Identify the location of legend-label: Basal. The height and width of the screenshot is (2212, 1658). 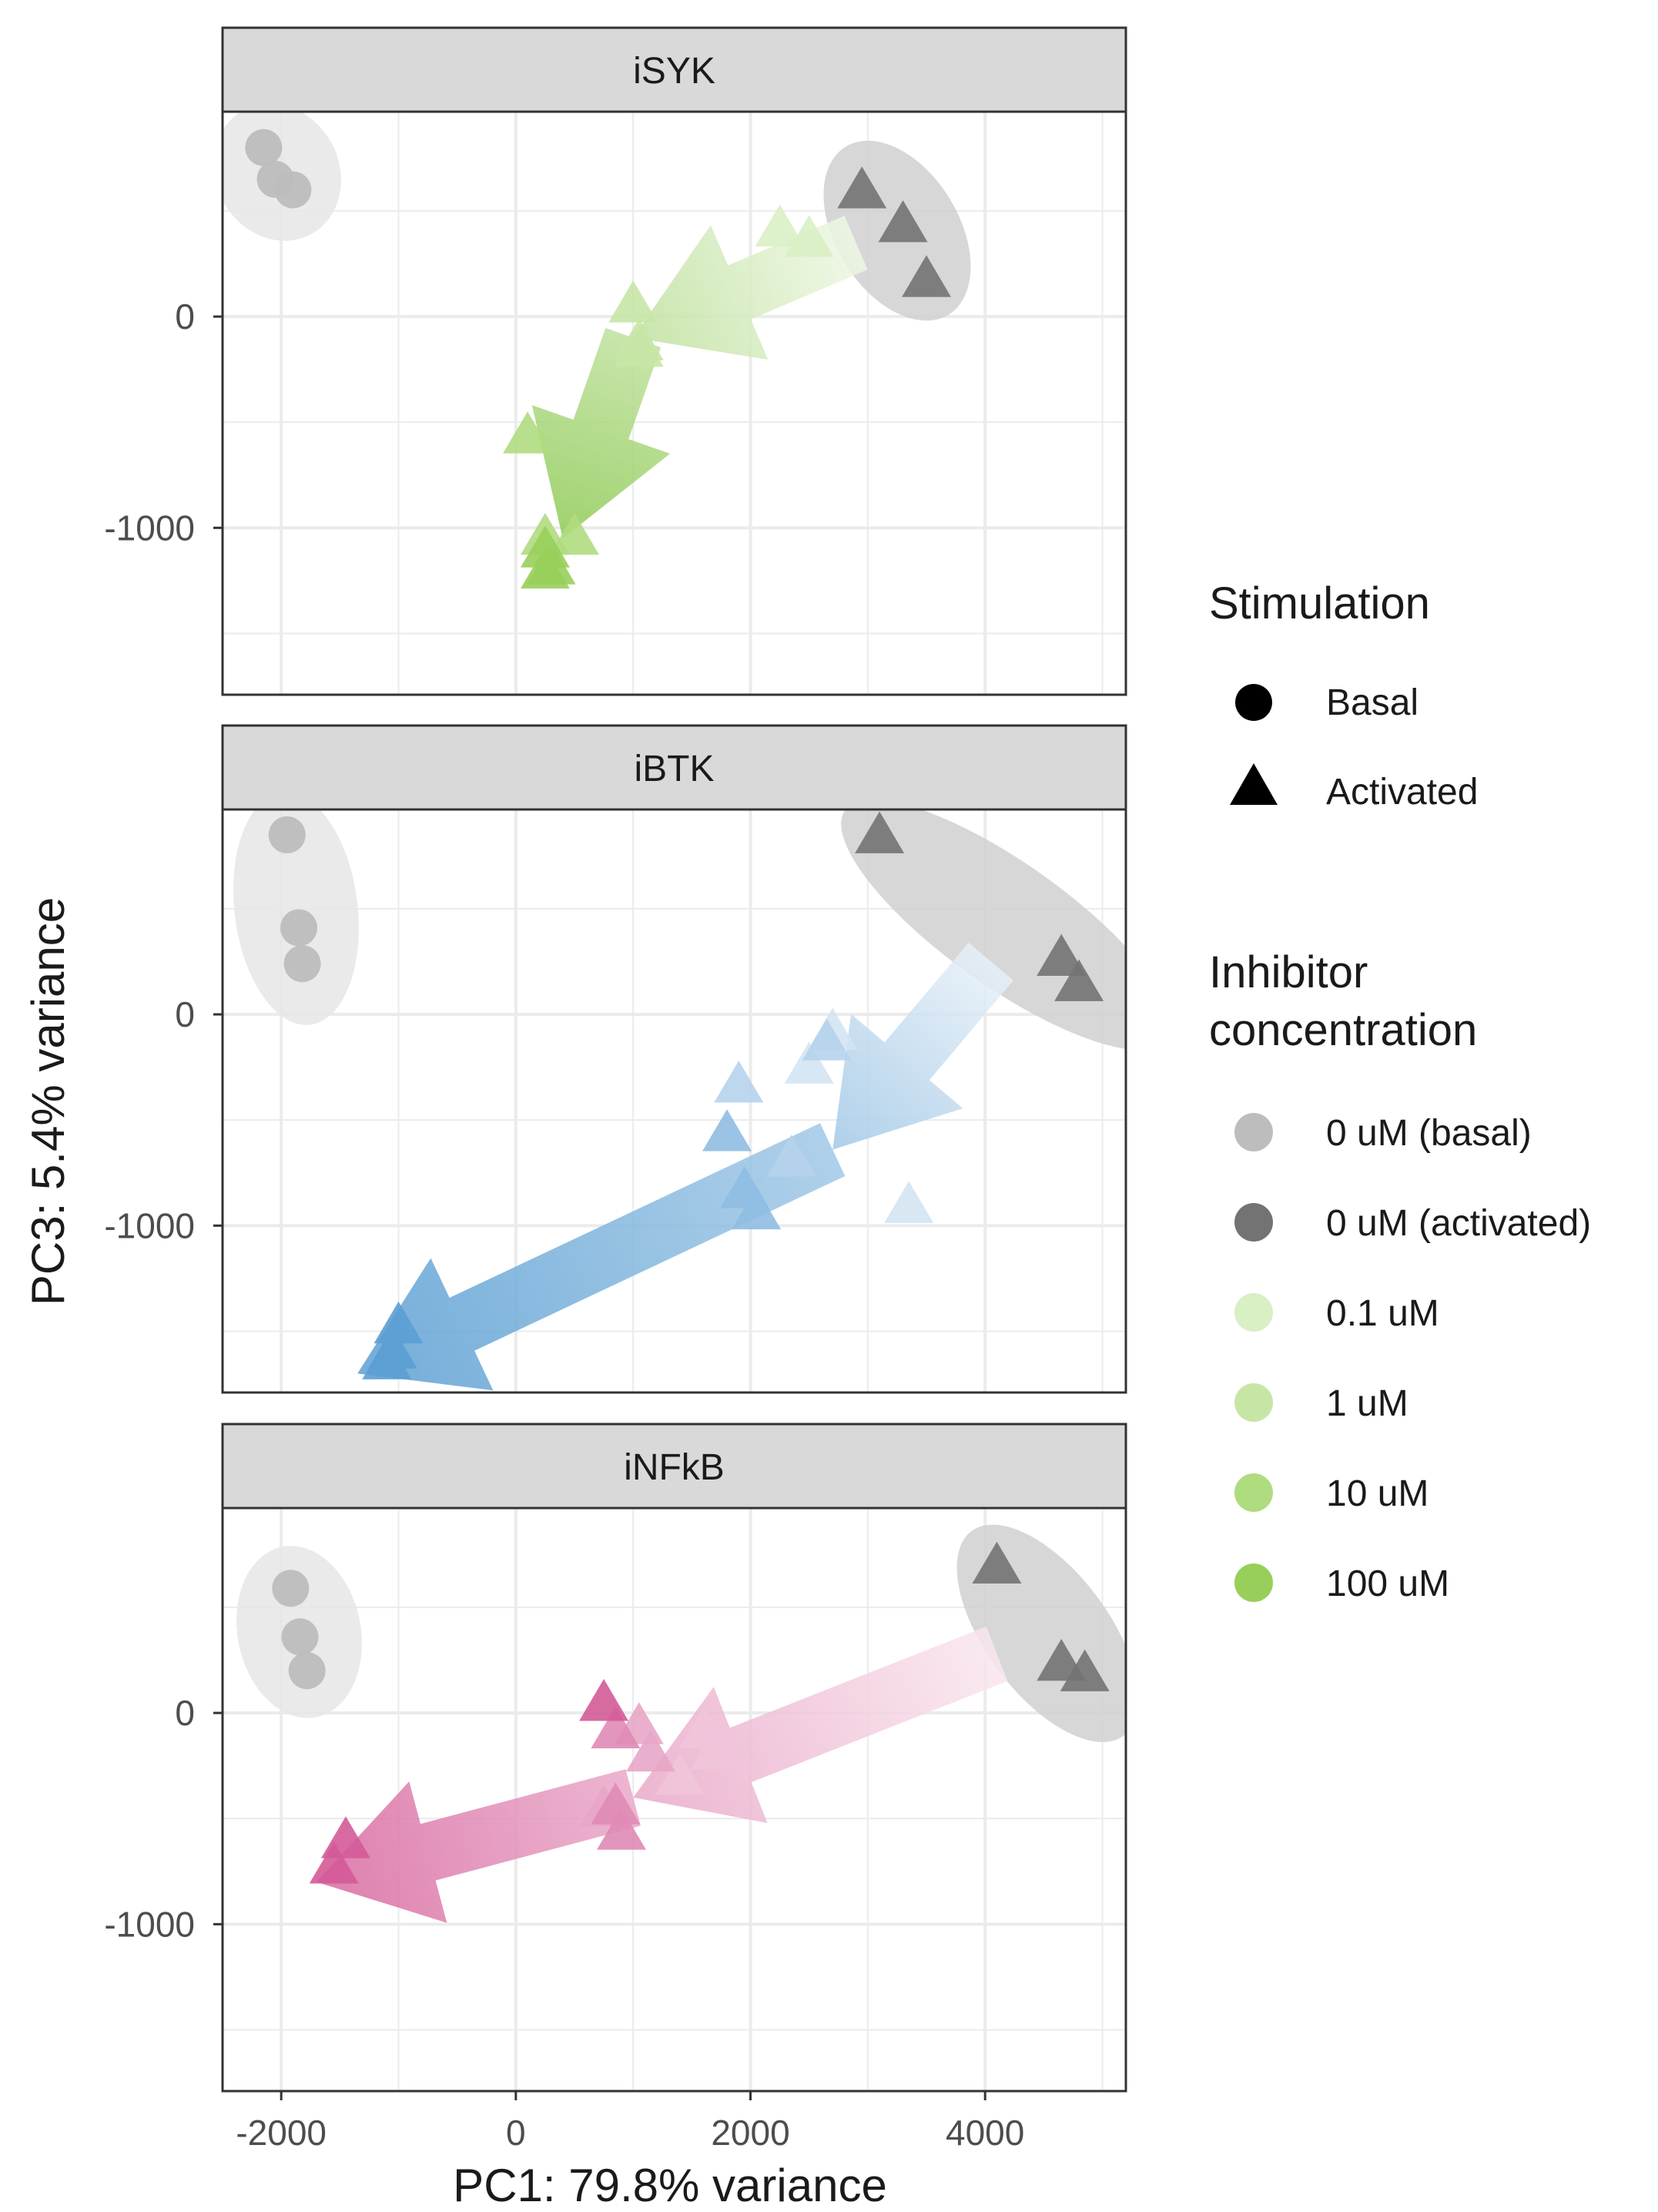
(1372, 702).